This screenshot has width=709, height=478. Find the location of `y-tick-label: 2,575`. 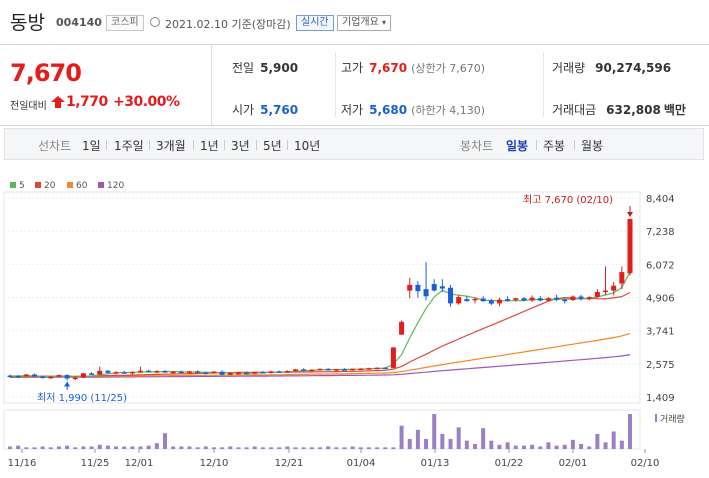

y-tick-label: 2,575 is located at coordinates (660, 365).